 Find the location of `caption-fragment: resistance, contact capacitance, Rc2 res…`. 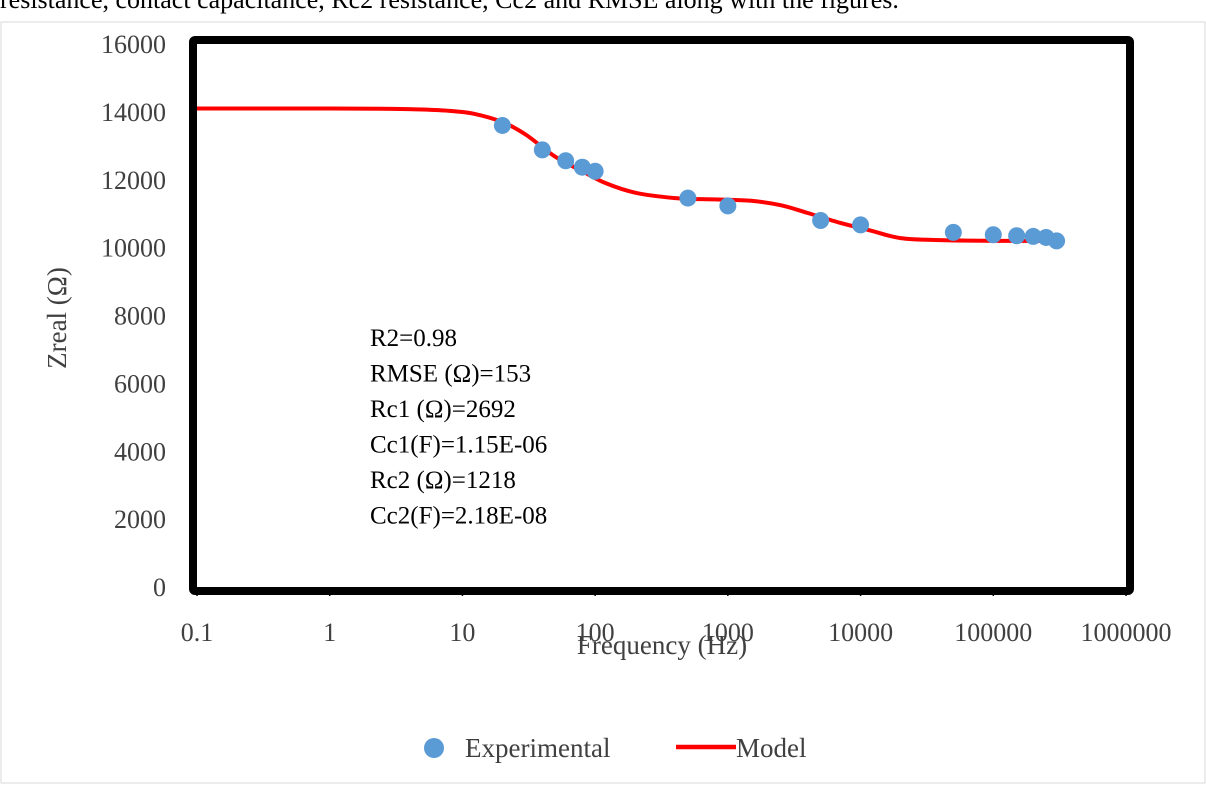

caption-fragment: resistance, contact capacitance, Rc2 res… is located at coordinates (449, 7).